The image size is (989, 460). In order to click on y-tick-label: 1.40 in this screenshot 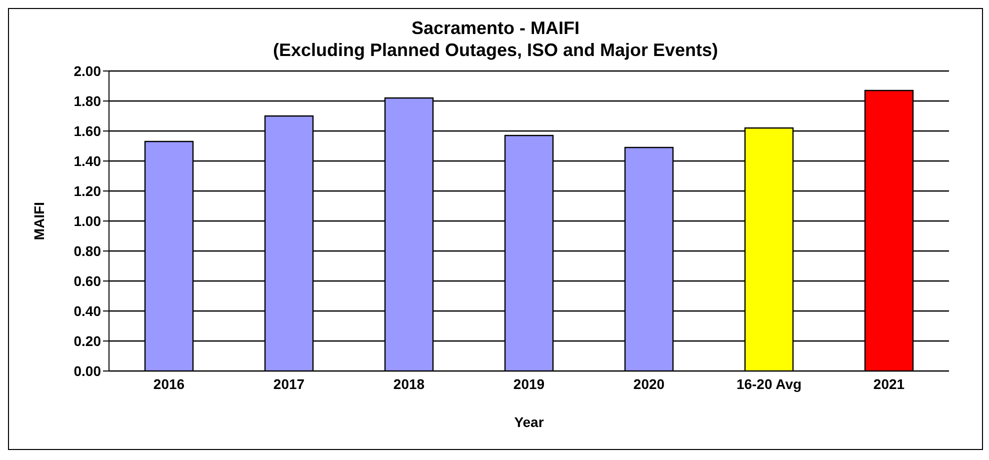, I will do `click(88, 160)`.